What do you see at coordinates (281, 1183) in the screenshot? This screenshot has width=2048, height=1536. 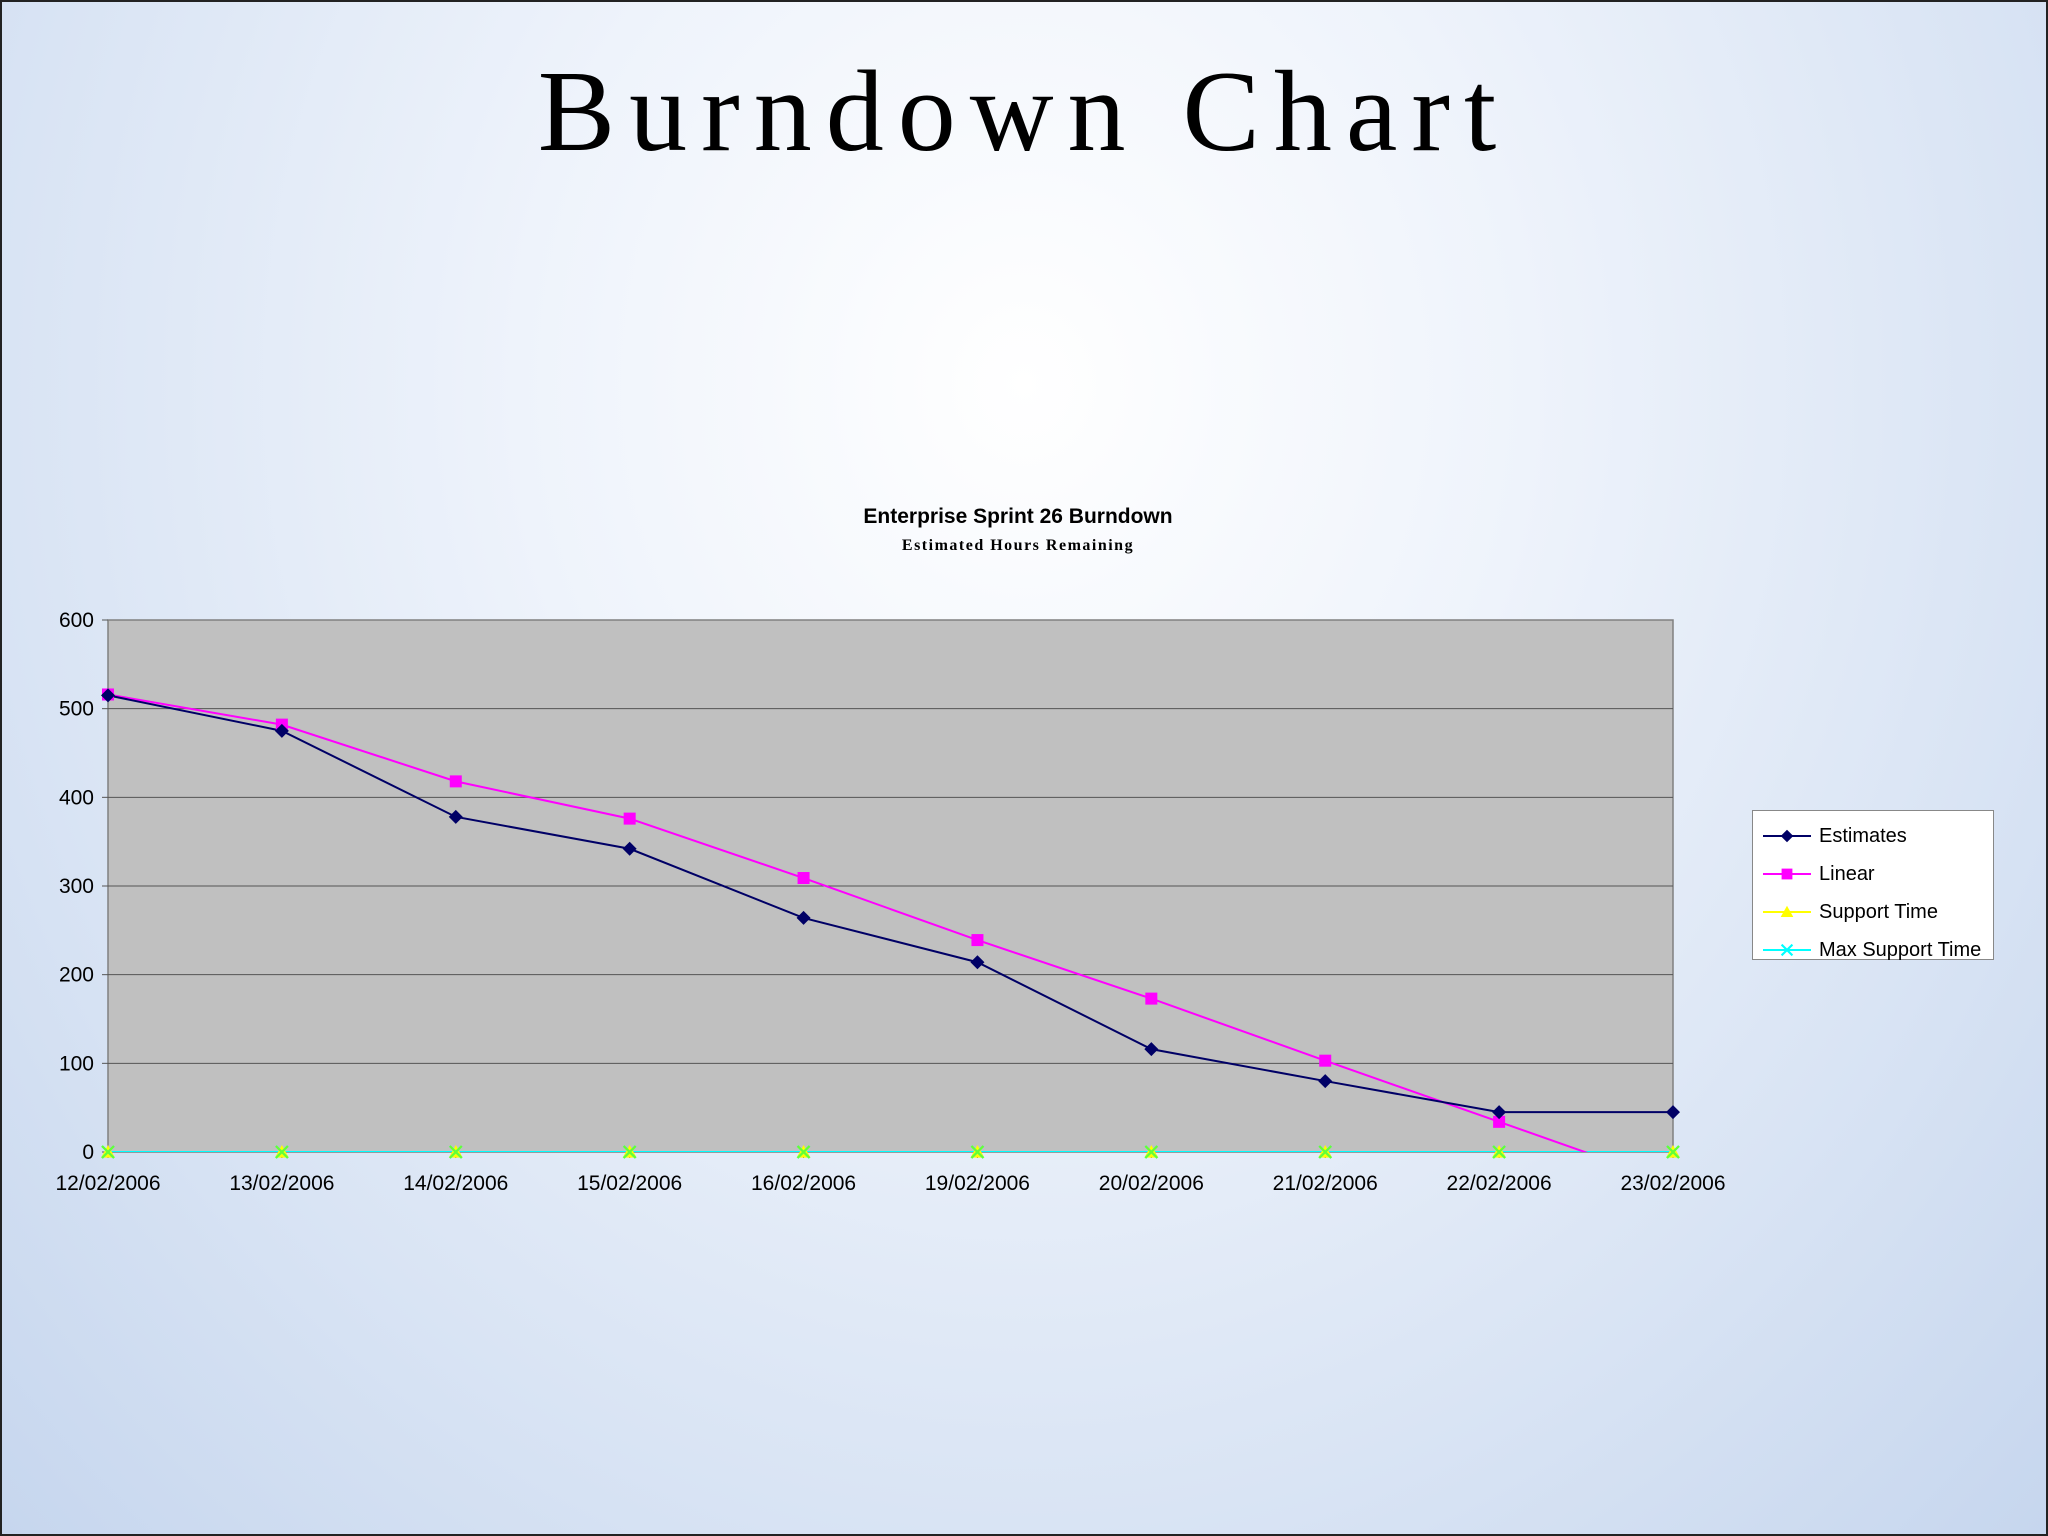 I see `x-tick-label: 13/02/2006` at bounding box center [281, 1183].